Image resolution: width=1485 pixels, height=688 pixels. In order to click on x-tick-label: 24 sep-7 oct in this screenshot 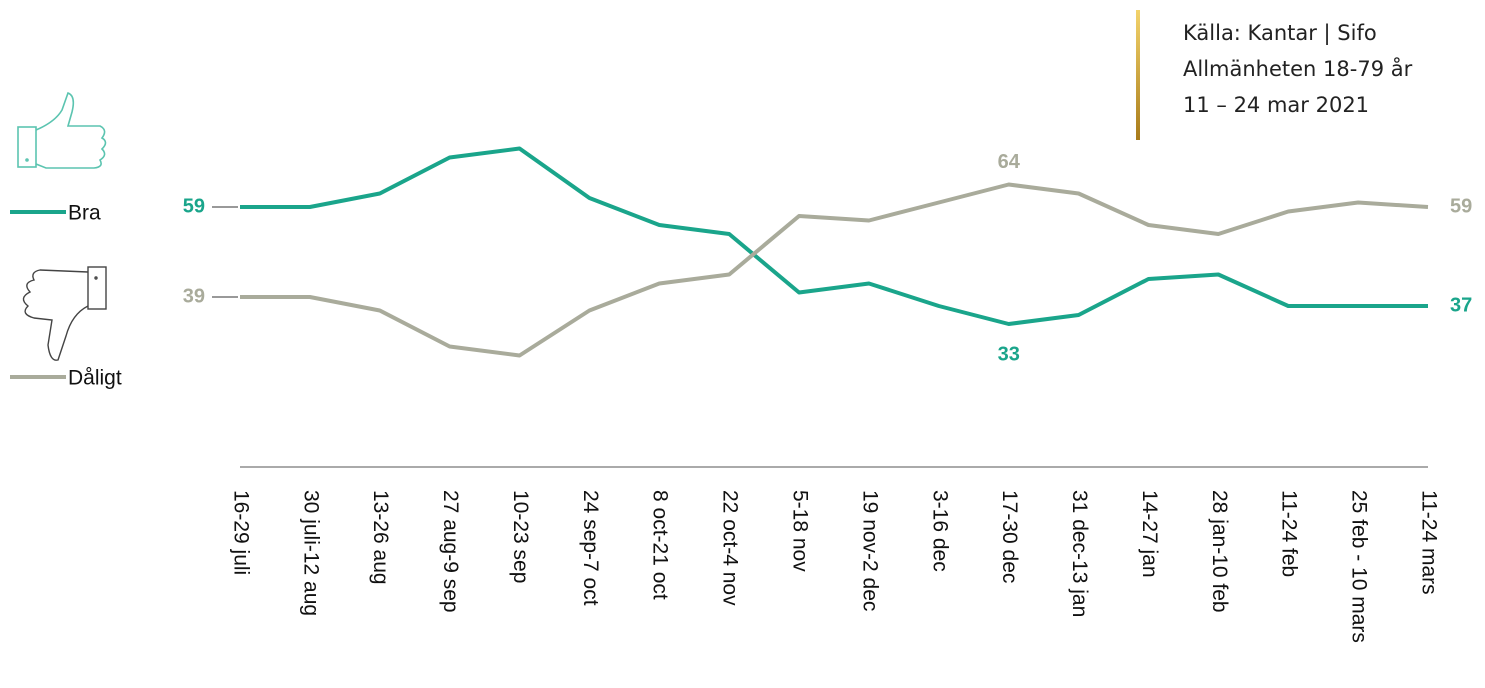, I will do `click(590, 548)`.